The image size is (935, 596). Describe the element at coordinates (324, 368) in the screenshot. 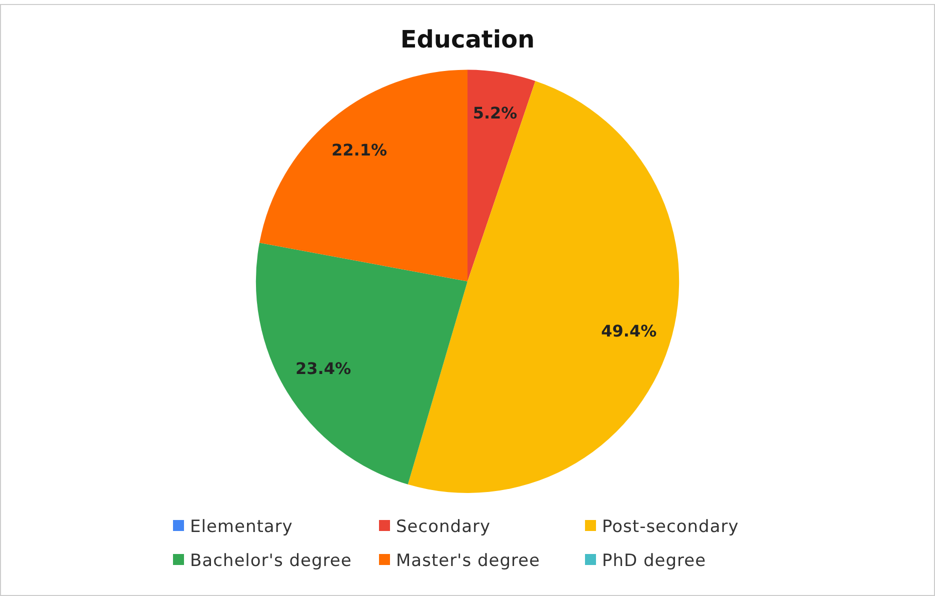

I see `data-label: 23.4%` at that location.